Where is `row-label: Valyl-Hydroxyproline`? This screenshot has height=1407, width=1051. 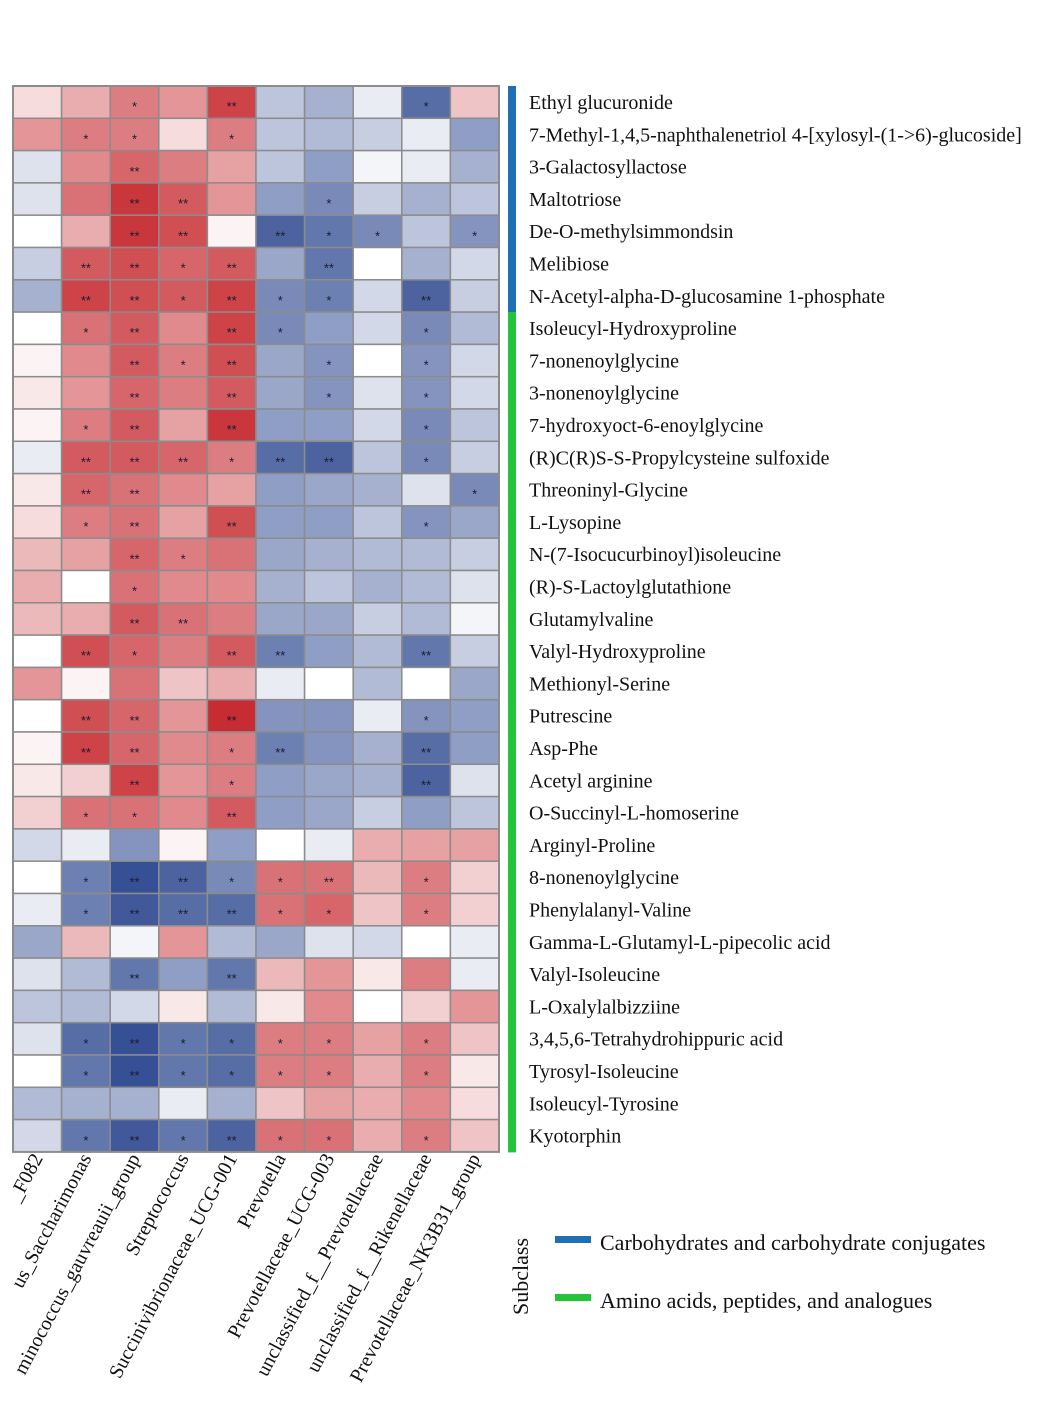
row-label: Valyl-Hydroxyproline is located at coordinates (617, 652).